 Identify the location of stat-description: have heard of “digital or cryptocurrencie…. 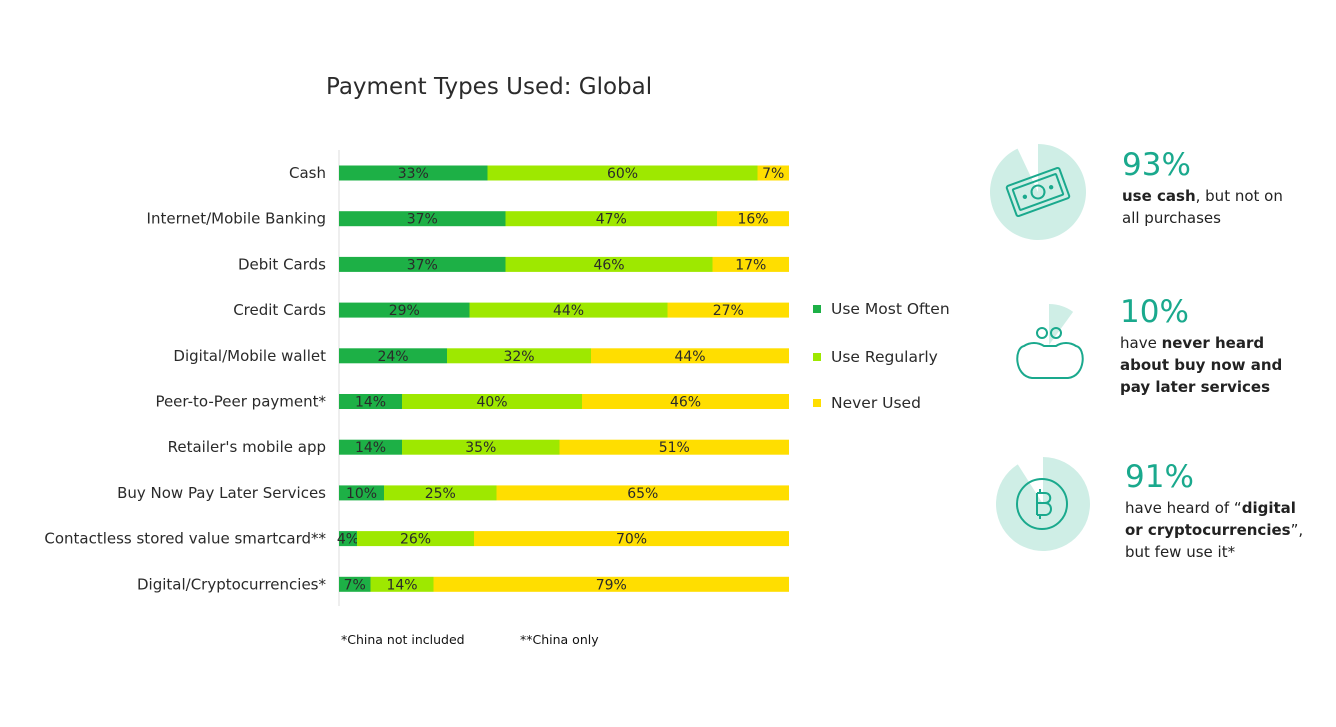
(1214, 530).